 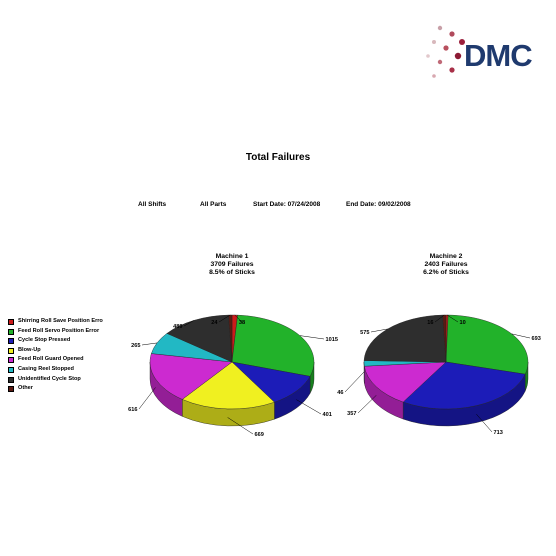 What do you see at coordinates (51, 359) in the screenshot?
I see `legend-label: Feed Roll Guard Opened` at bounding box center [51, 359].